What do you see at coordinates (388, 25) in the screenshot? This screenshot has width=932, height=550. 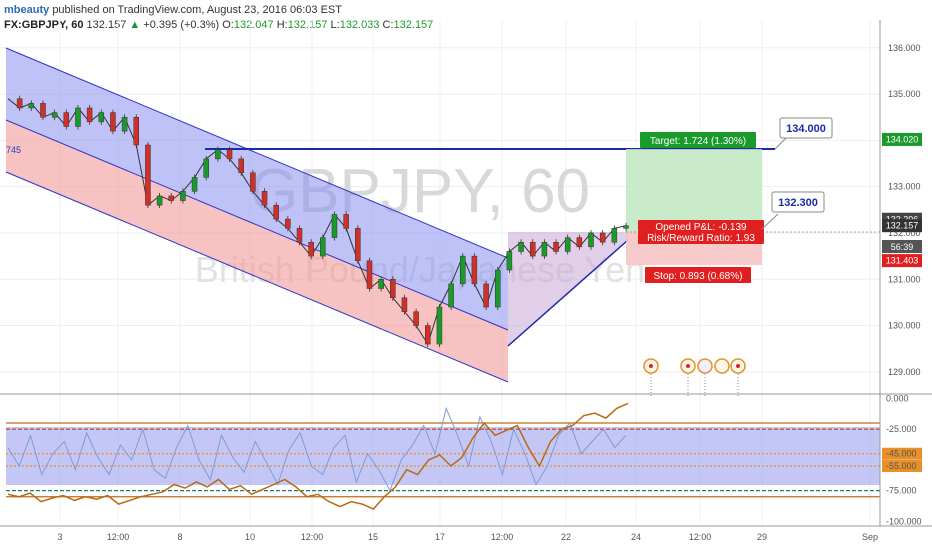 I see `close-label: C:` at bounding box center [388, 25].